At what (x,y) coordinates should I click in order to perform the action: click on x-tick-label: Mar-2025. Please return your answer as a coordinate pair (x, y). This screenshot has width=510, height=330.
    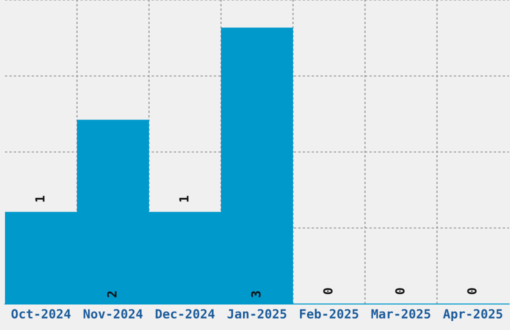
    Looking at the image, I should click on (400, 314).